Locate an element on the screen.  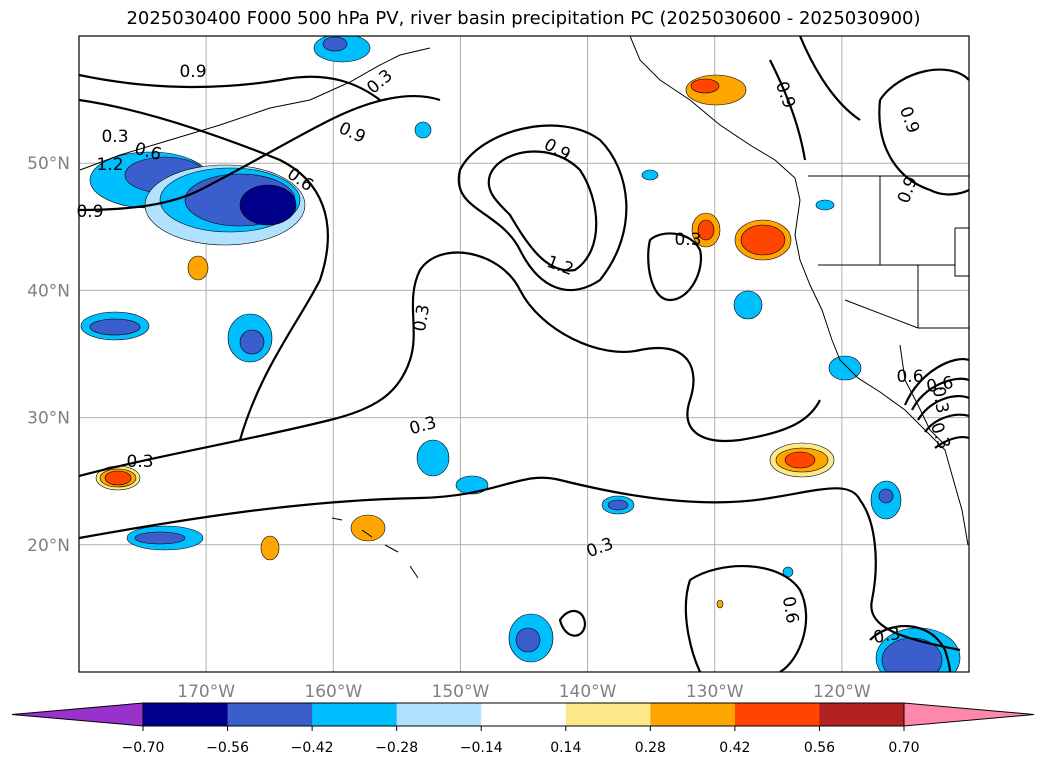
y-tick-label: 50°N is located at coordinates (48, 164).